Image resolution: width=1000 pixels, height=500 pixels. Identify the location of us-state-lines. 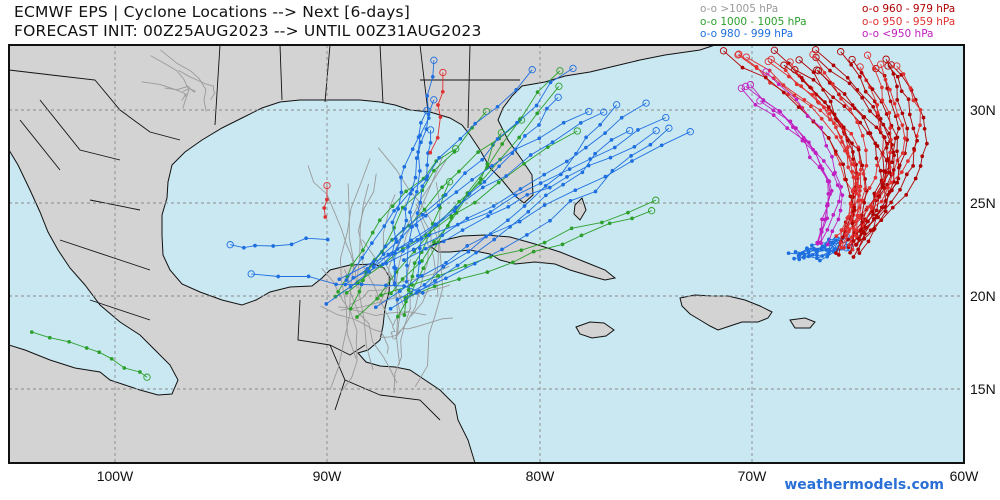
(367, 86).